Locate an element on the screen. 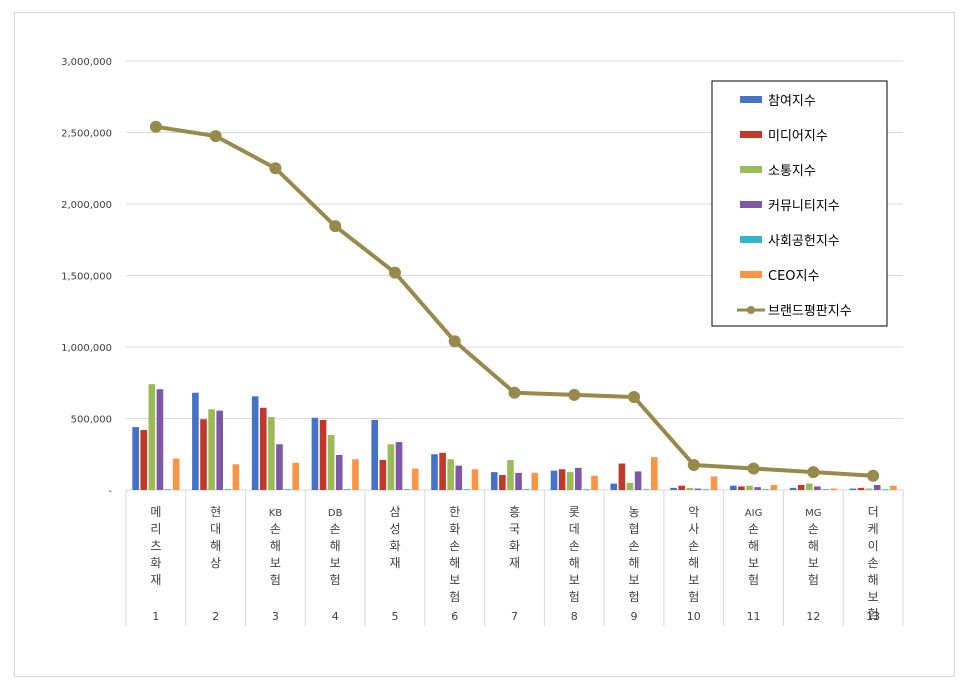 The image size is (966, 686). rank-label: 11 is located at coordinates (754, 616).